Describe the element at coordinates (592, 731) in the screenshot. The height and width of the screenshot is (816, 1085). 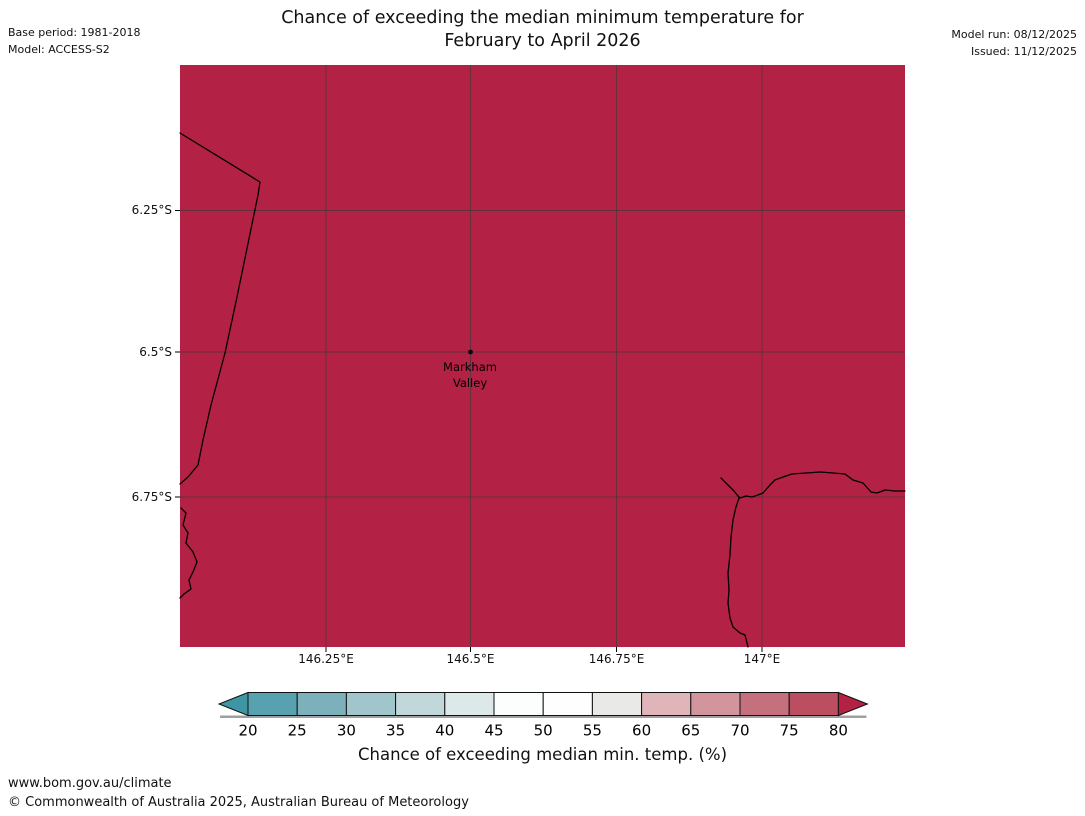
I see `colorbar-tick-label: 55` at that location.